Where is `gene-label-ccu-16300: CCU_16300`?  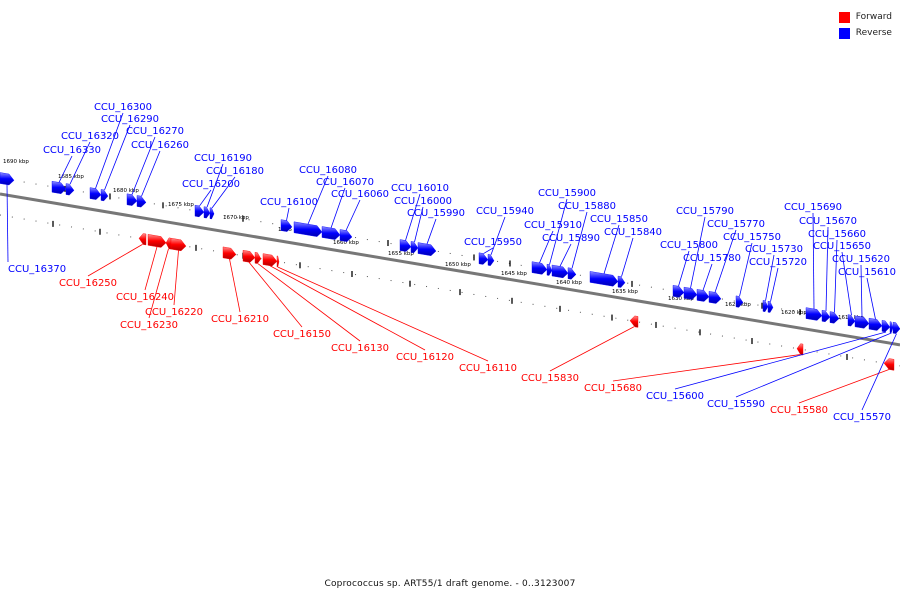
gene-label-ccu-16300: CCU_16300 is located at coordinates (123, 107).